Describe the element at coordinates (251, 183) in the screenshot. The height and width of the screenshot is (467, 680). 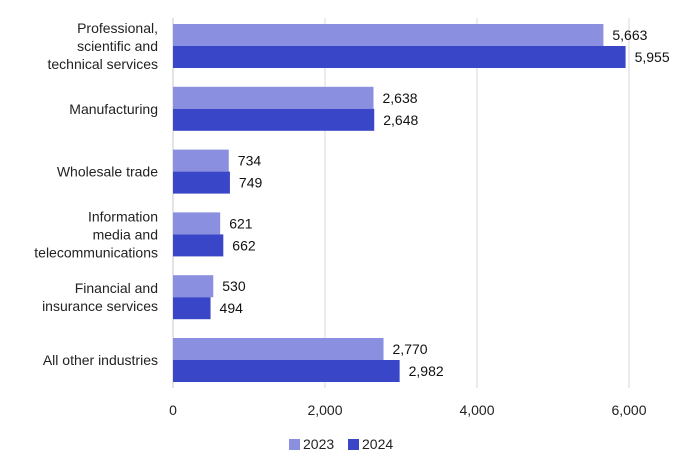
I see `value-label-2024-2: 749` at that location.